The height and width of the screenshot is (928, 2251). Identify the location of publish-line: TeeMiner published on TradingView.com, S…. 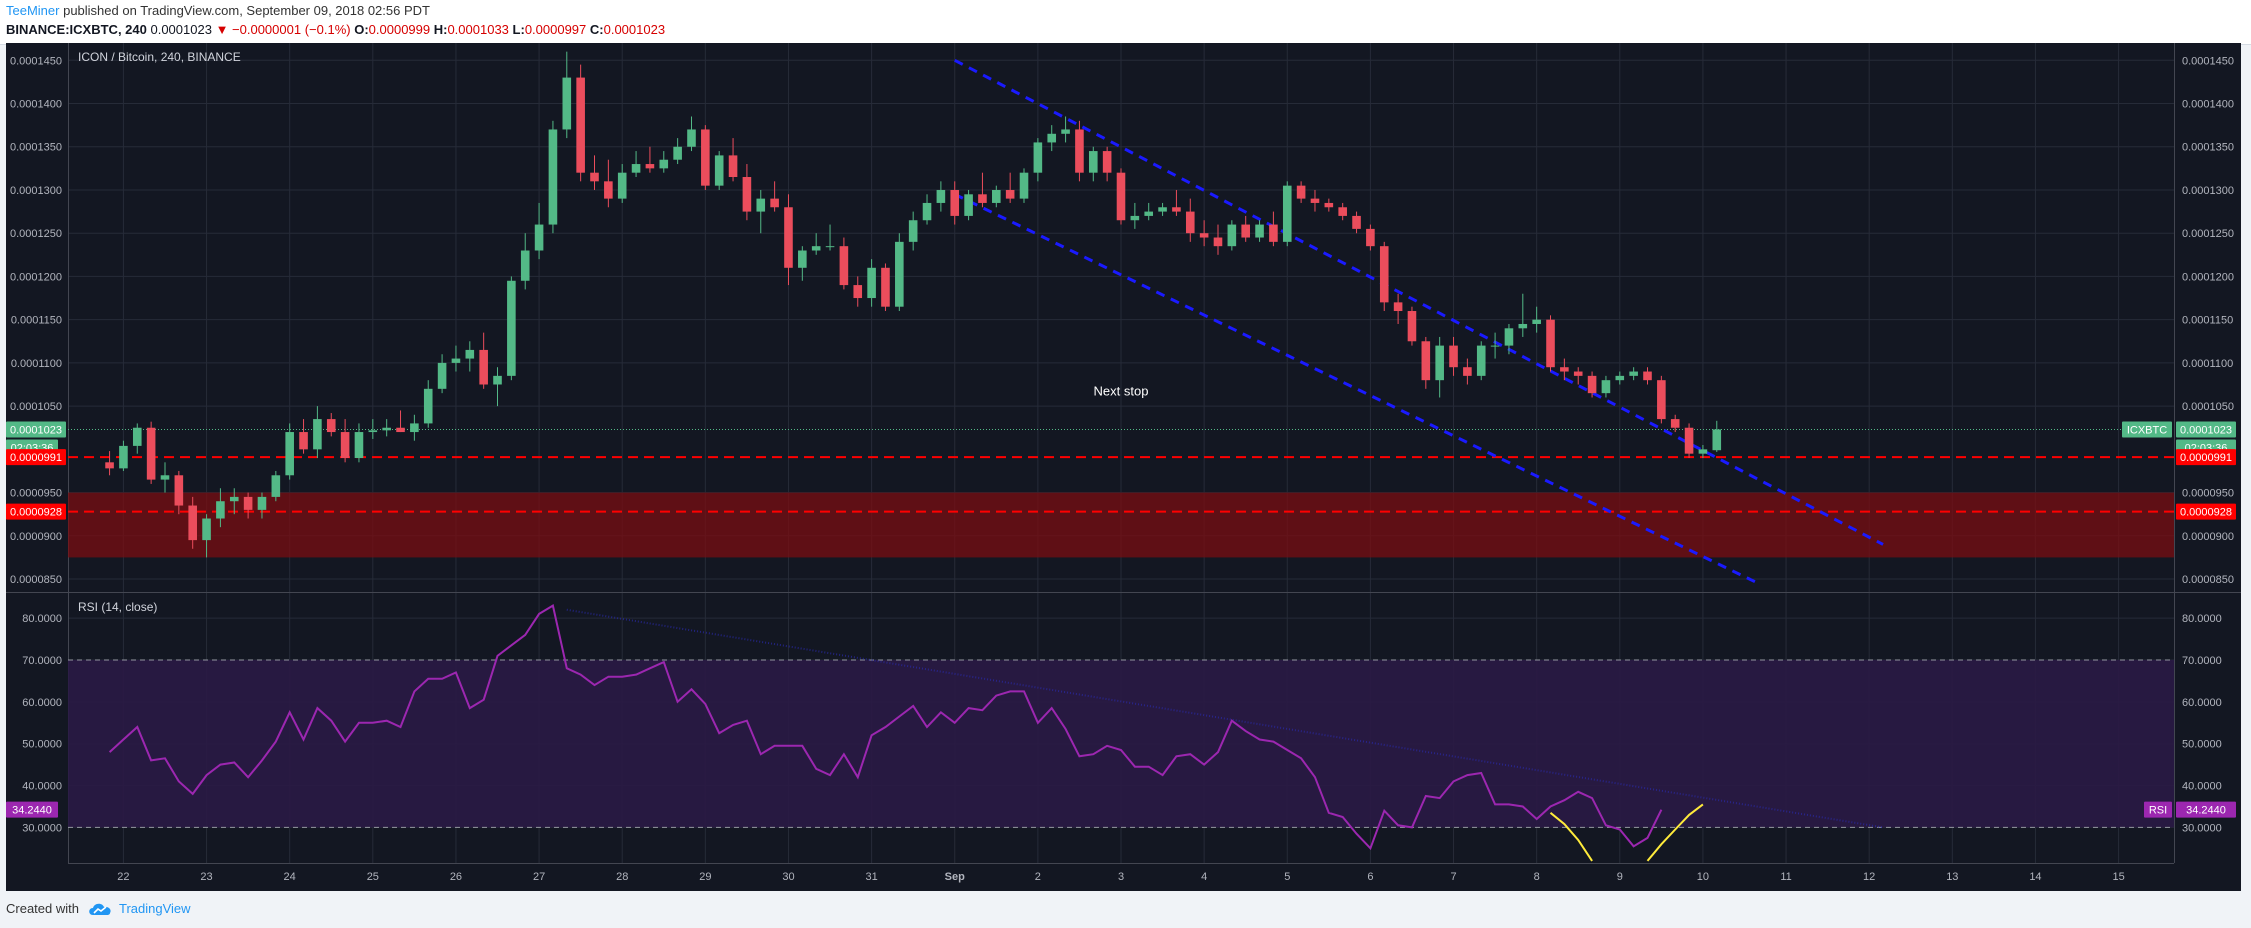
(218, 10).